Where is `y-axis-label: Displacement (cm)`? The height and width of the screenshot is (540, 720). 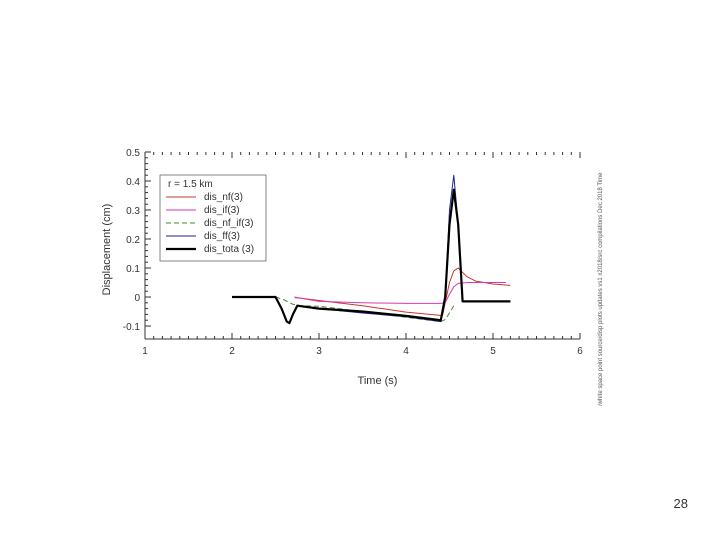
y-axis-label: Displacement (cm) is located at coordinates (107, 250).